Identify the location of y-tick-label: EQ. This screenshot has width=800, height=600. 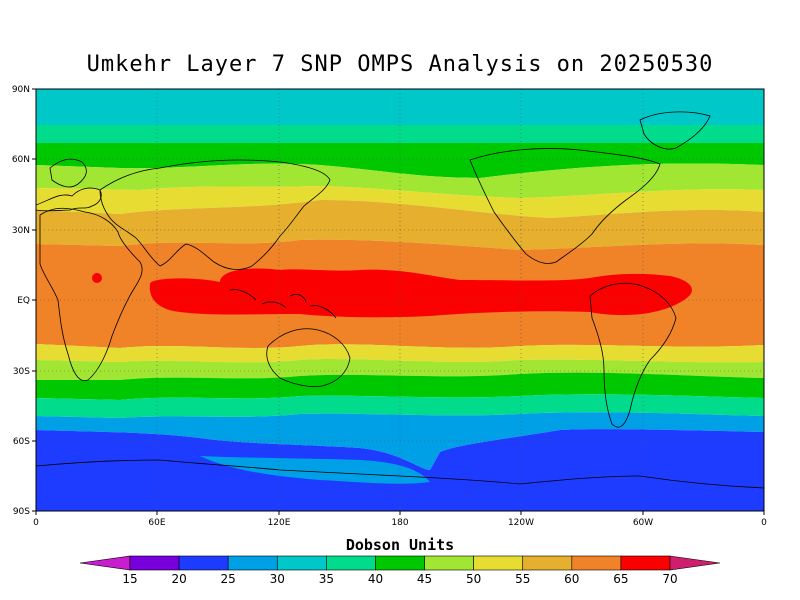
(23, 301).